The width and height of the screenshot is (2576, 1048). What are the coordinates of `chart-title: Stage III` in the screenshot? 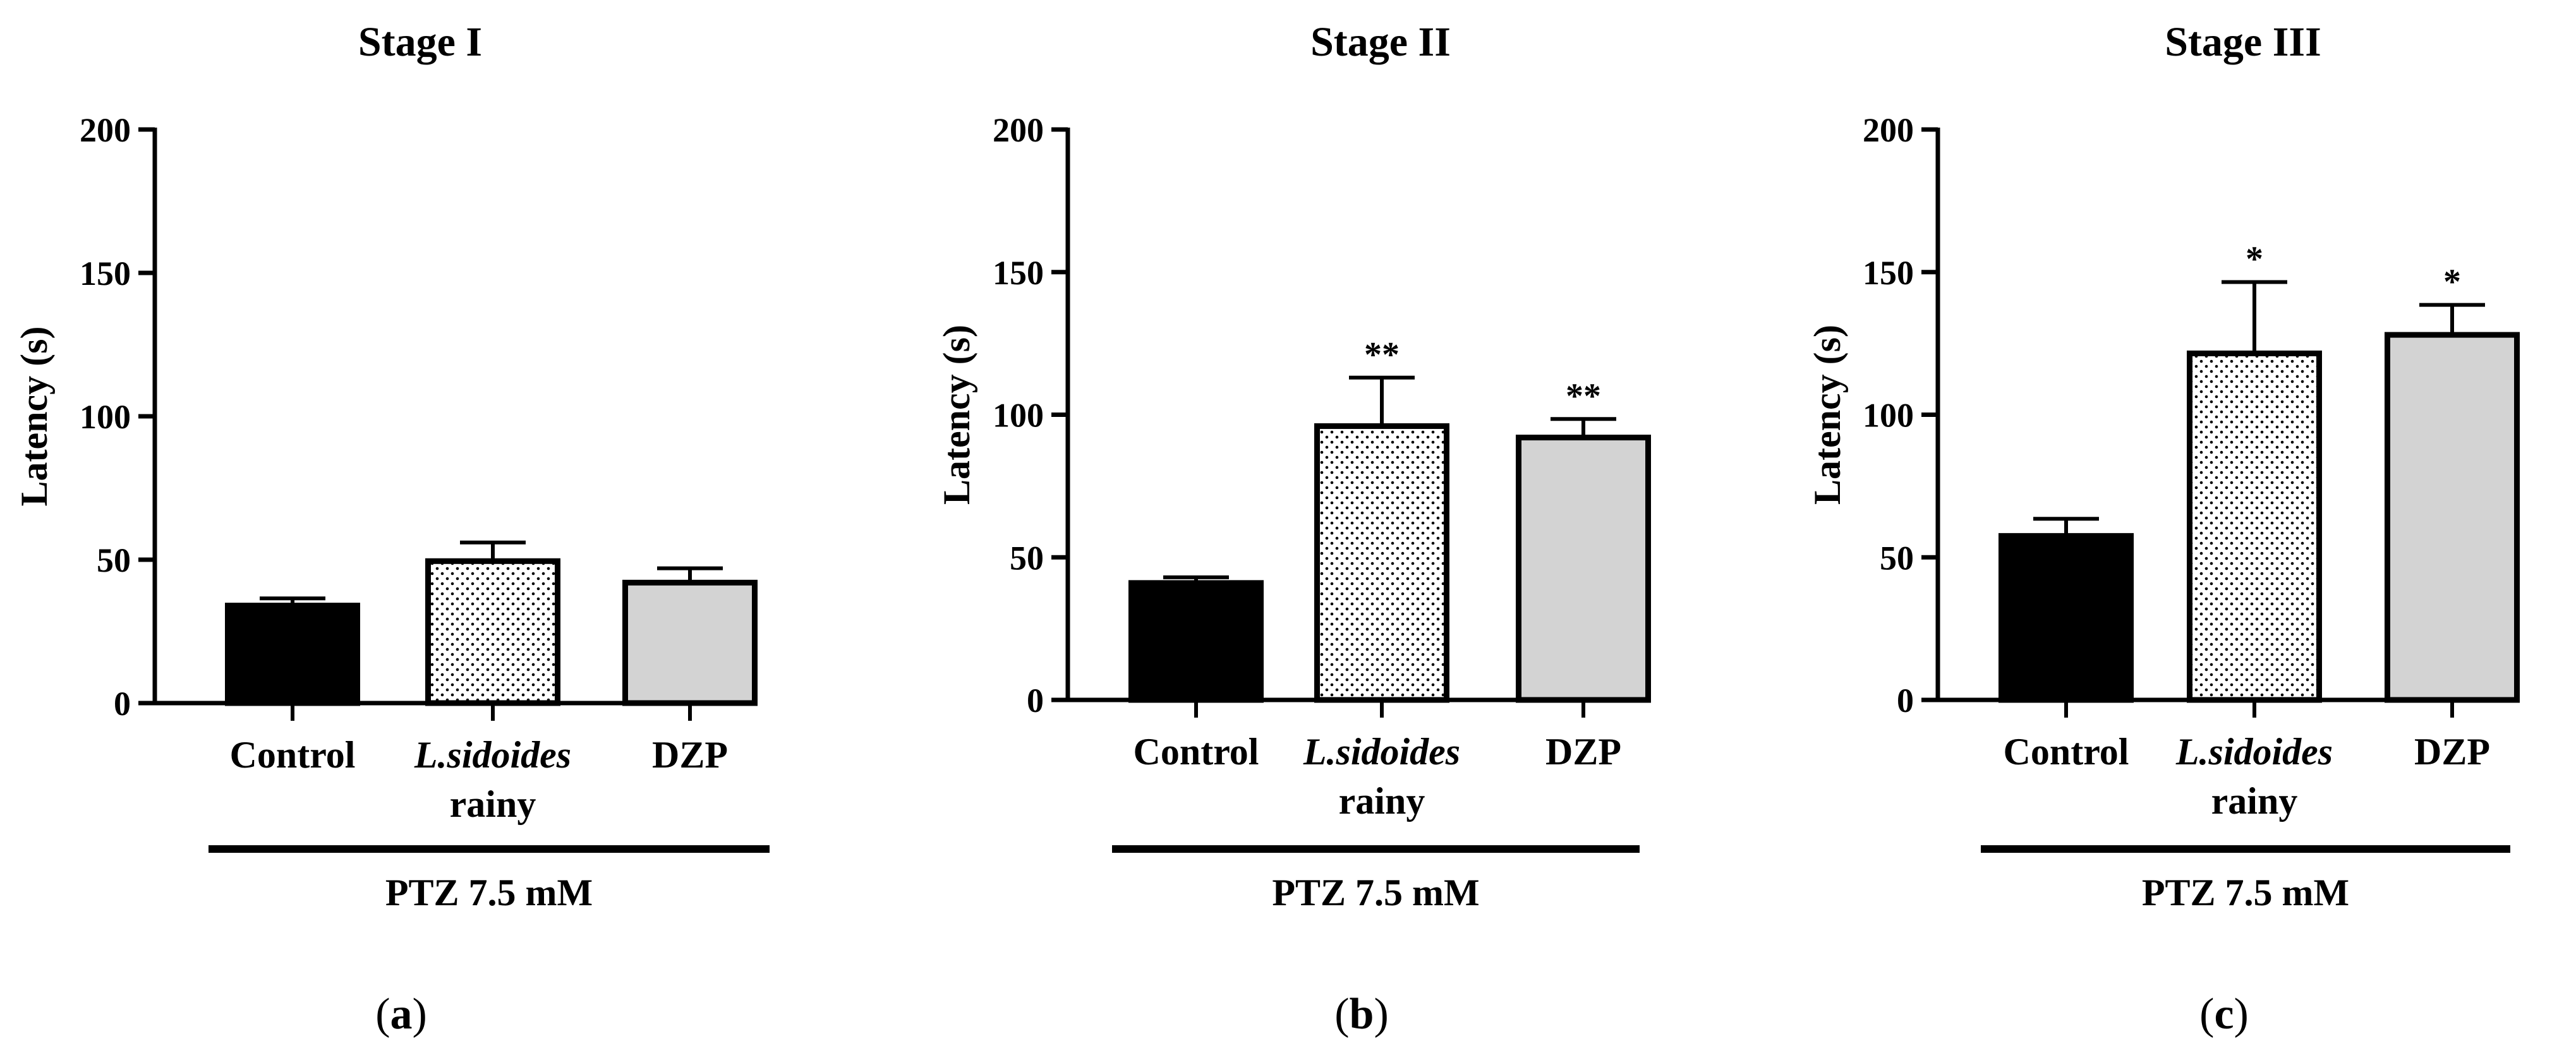 It's located at (2243, 42).